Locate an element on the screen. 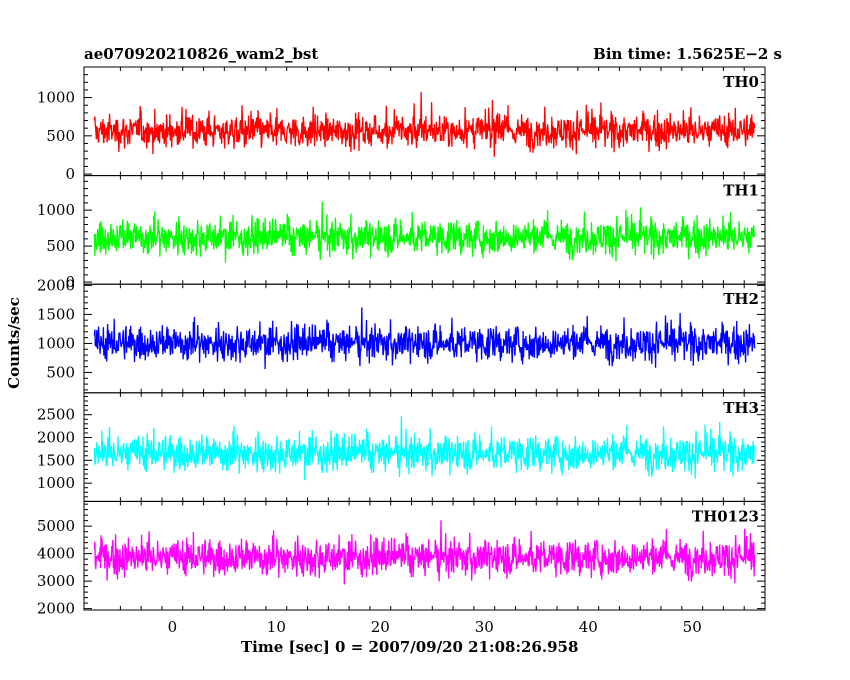 Image resolution: width=850 pixels, height=680 pixels. panel-label-th0123: TH0123 is located at coordinates (725, 516).